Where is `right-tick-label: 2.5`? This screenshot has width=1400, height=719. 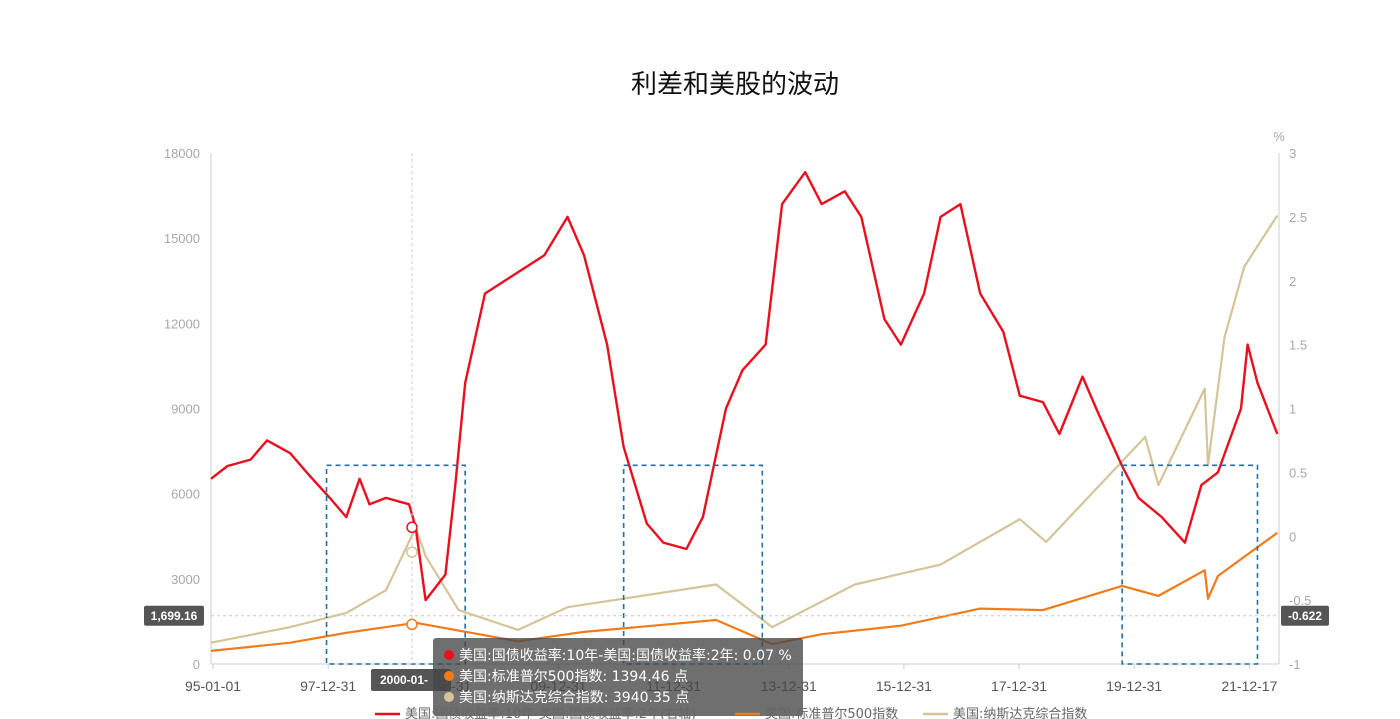 right-tick-label: 2.5 is located at coordinates (1298, 217).